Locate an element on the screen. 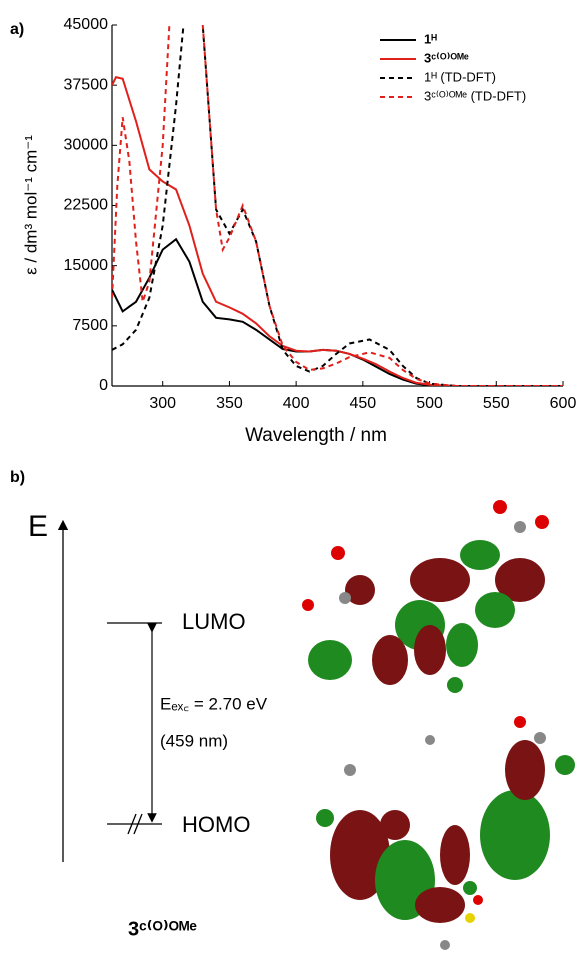 The image size is (581, 968). x-tick-label: 550 is located at coordinates (496, 403).